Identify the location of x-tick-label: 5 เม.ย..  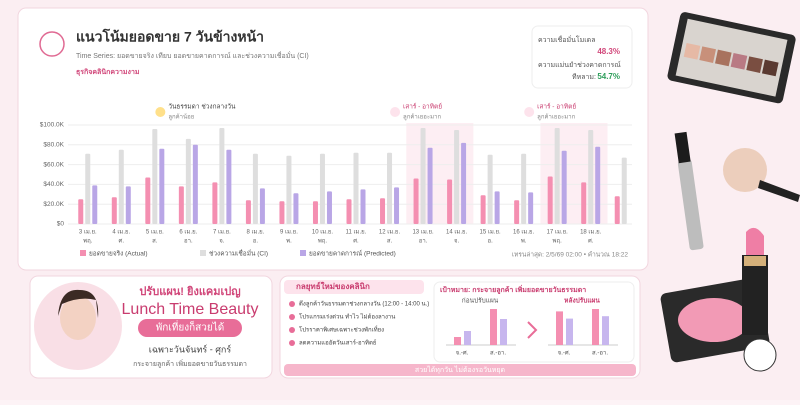
(155, 233).